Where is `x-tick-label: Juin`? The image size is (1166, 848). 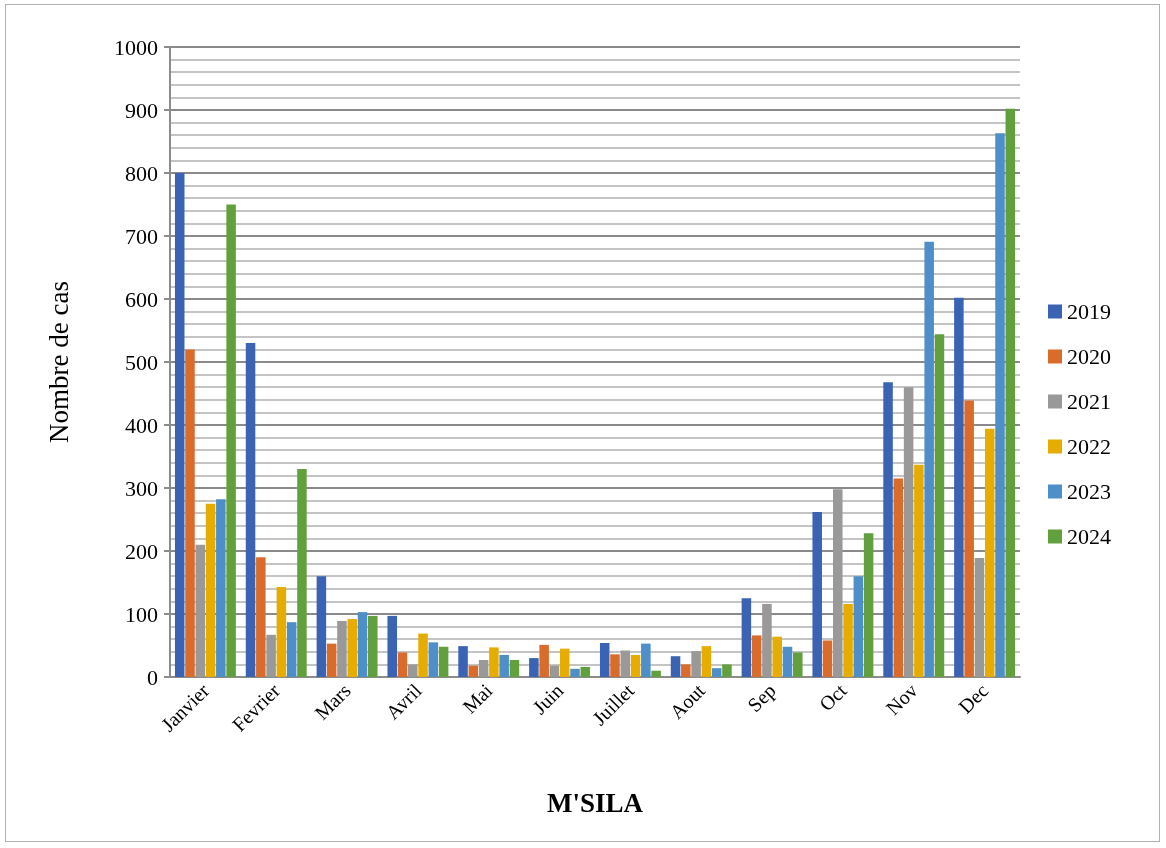
x-tick-label: Juin is located at coordinates (548, 699).